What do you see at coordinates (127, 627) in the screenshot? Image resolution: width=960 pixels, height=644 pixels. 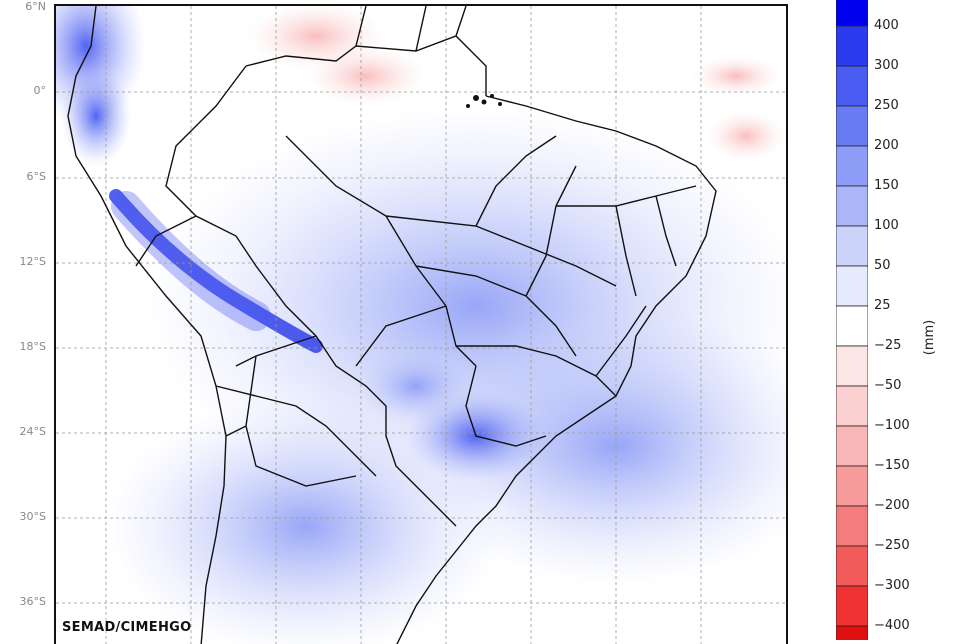 I see `credit-label: SEMAD/CIMEHGO` at bounding box center [127, 627].